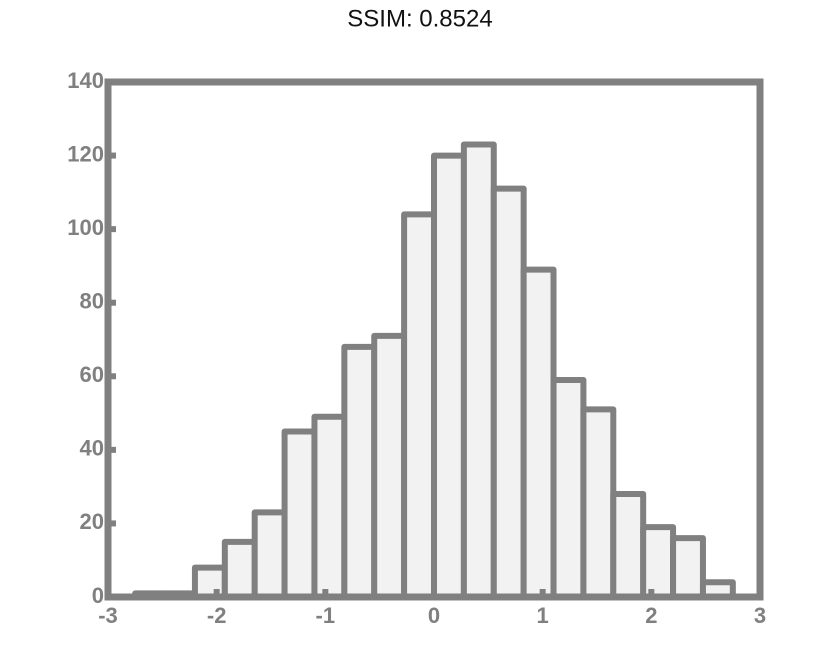 The height and width of the screenshot is (664, 840). Describe the element at coordinates (98, 595) in the screenshot. I see `y-tick-label: 0` at that location.